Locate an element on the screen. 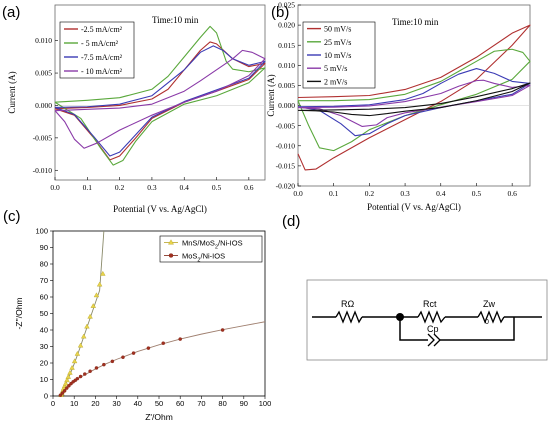  cpe-symbol-left is located at coordinates (431, 340).